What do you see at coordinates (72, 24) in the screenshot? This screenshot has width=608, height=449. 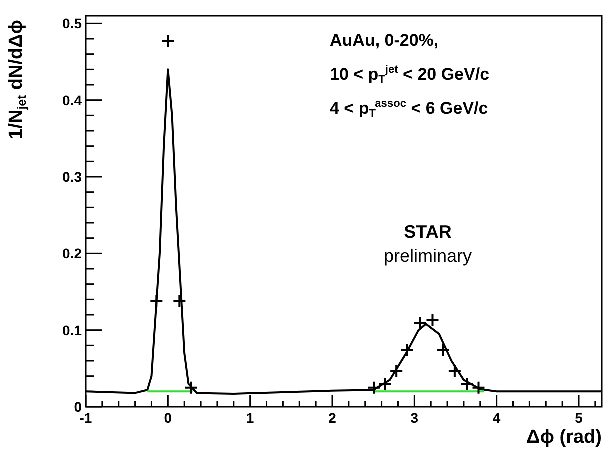 I see `y-tick-label: 0.5` at bounding box center [72, 24].